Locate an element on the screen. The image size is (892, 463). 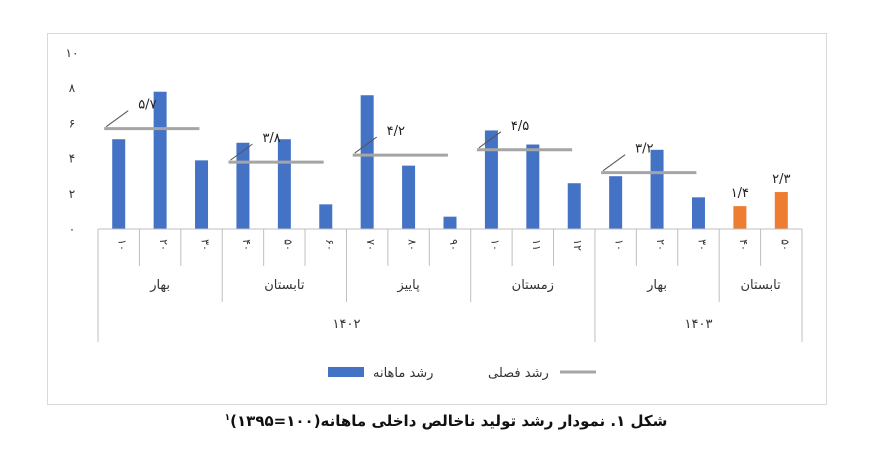
bar-data-label: ۱/۴ is located at coordinates (740, 193).